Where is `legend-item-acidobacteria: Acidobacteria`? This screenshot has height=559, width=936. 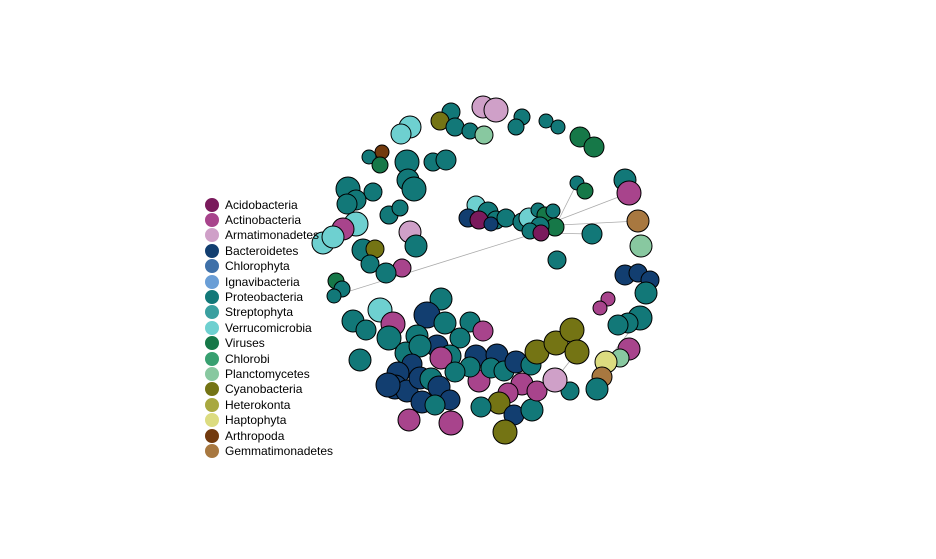 legend-item-acidobacteria: Acidobacteria is located at coordinates (269, 204).